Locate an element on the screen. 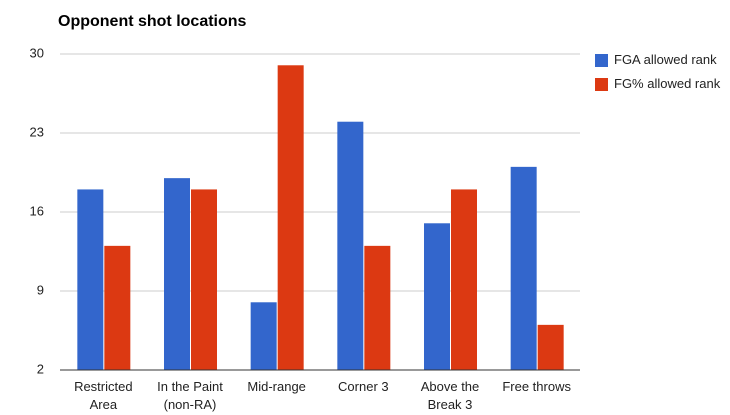  y-tick-label: 2 is located at coordinates (40, 368).